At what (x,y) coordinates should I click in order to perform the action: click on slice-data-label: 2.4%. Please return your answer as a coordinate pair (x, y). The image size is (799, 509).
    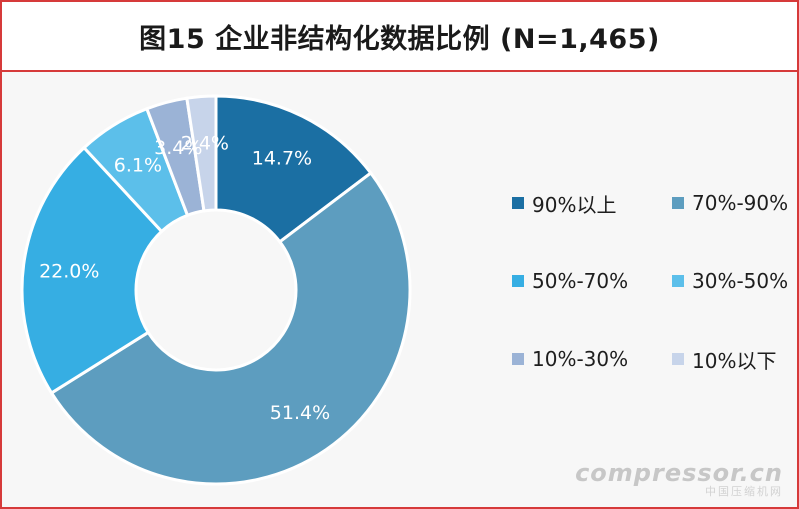
    Looking at the image, I should click on (205, 143).